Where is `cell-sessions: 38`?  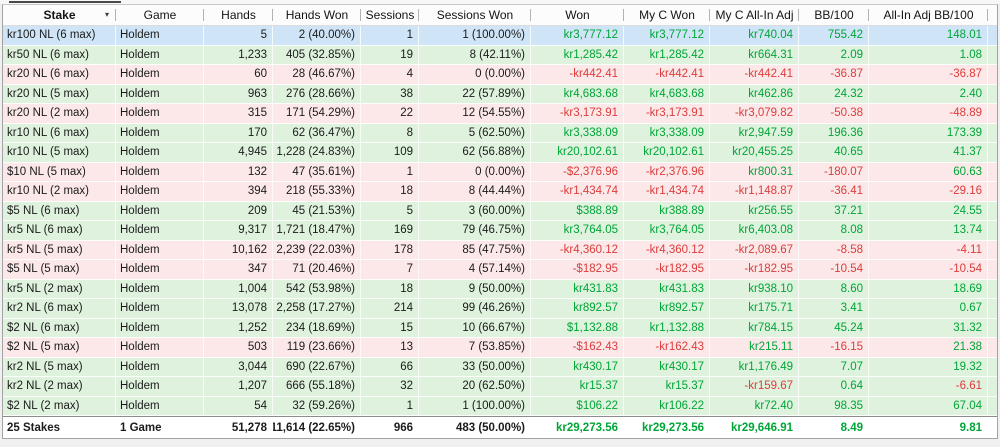
cell-sessions: 38 is located at coordinates (390, 93).